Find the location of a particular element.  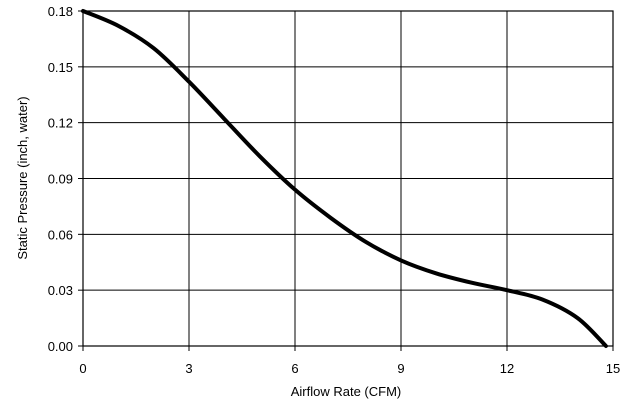

y-tick-label: 0.09 is located at coordinates (60, 179).